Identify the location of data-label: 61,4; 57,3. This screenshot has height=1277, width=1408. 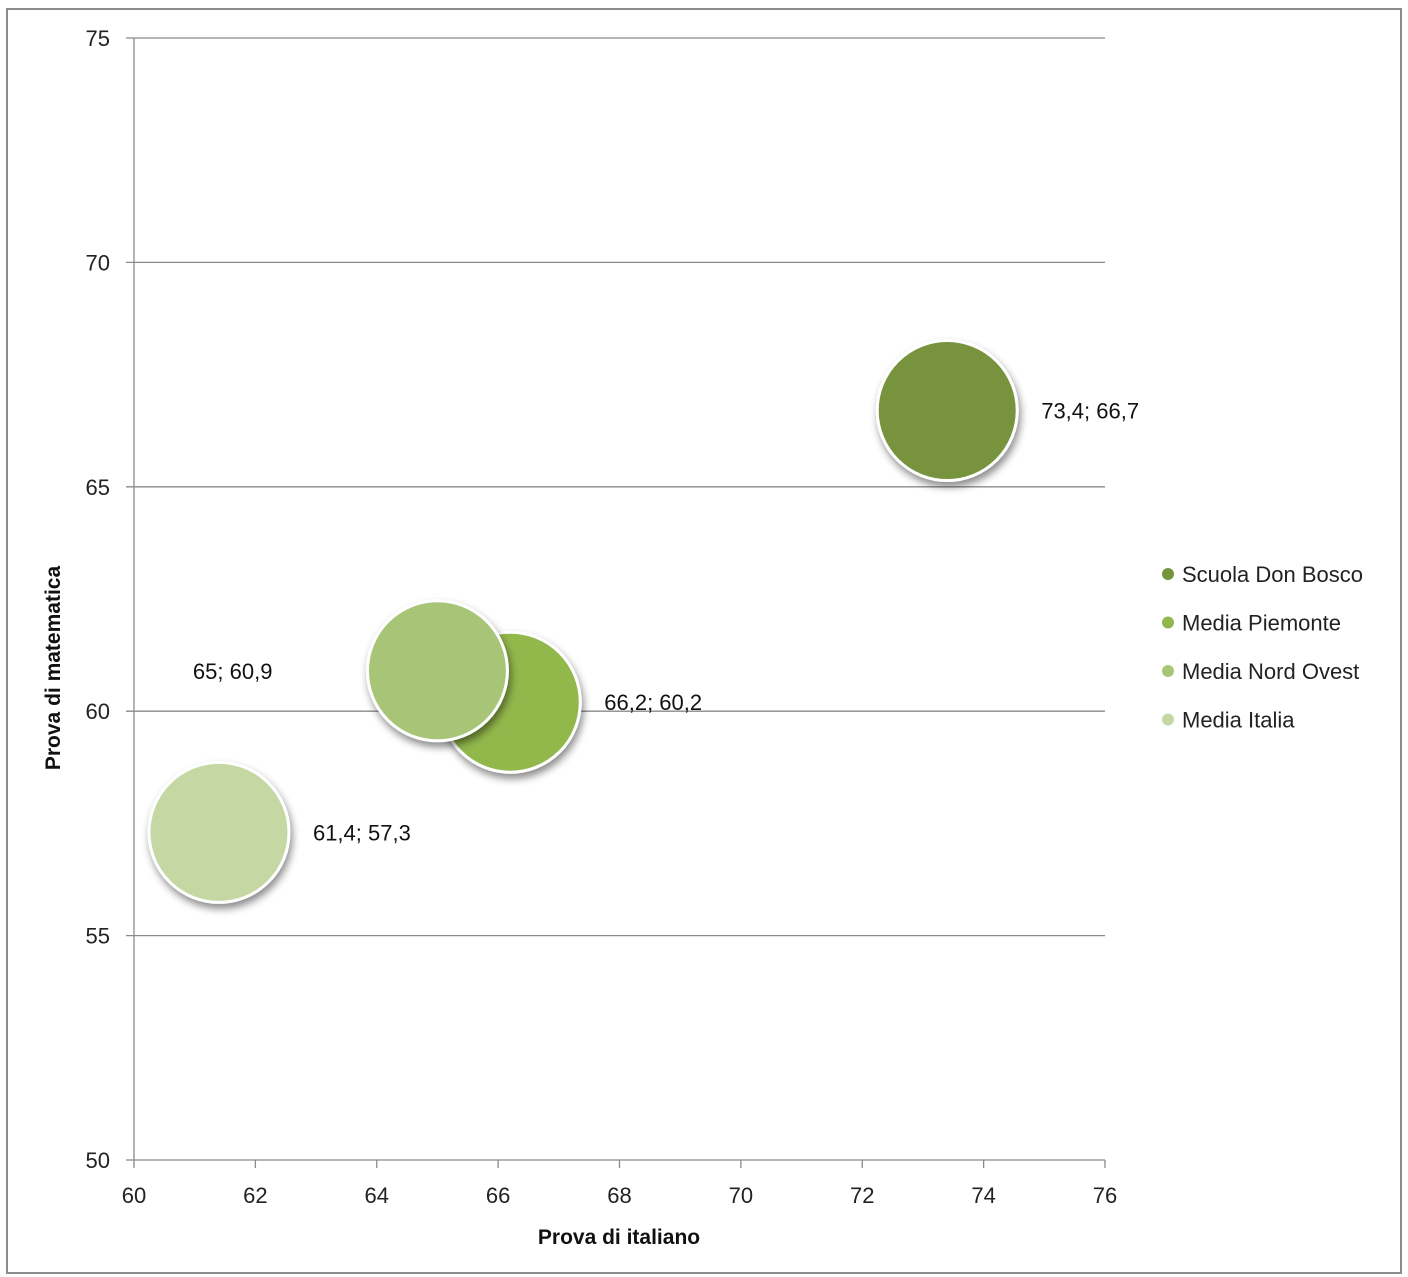
(362, 832).